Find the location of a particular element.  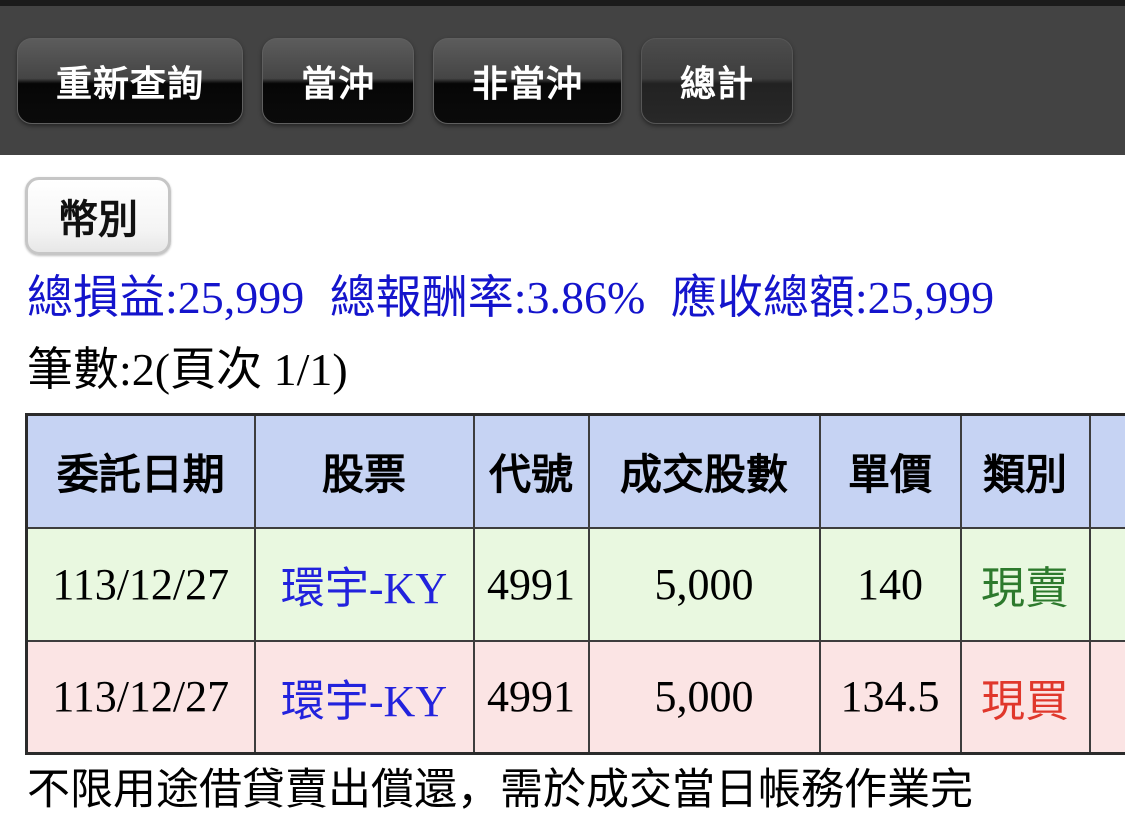

day-trade-button: 當沖 is located at coordinates (338, 80).